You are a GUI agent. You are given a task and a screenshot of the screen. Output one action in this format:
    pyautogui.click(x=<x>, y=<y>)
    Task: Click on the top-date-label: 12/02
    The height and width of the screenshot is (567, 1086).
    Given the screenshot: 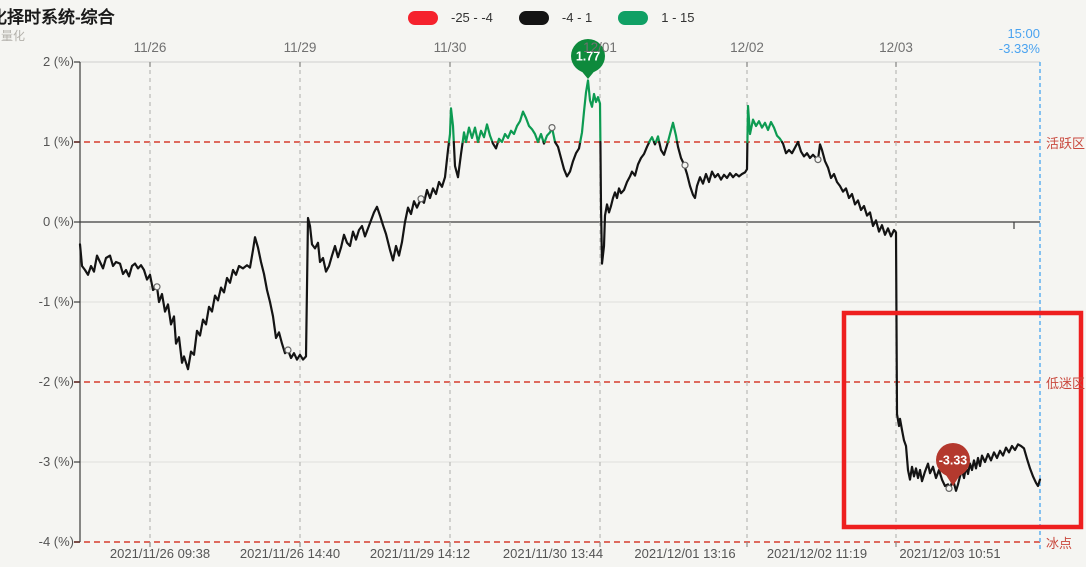 What is the action you would take?
    pyautogui.click(x=747, y=47)
    